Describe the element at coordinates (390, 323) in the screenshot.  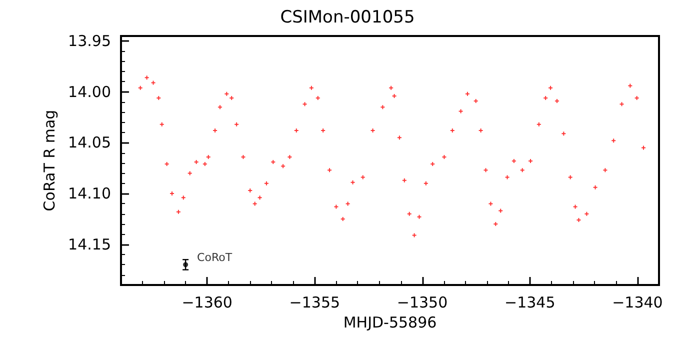
I see `x-axis-title: MHJD-55896` at that location.